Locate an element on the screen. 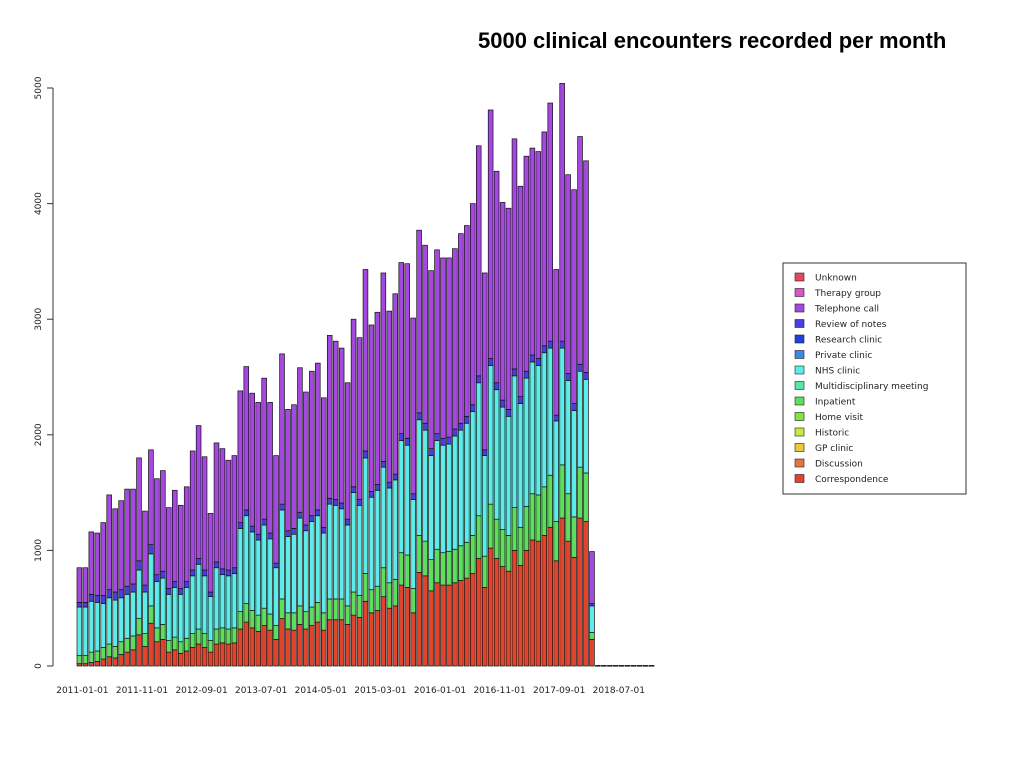 This screenshot has width=1024, height=768. x-tick-label: 2017-09-01 is located at coordinates (559, 691).